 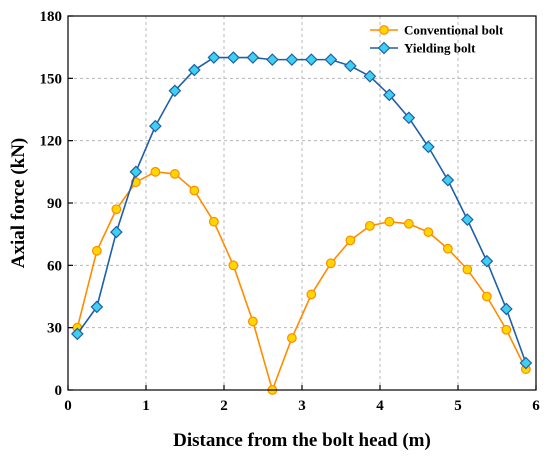 I want to click on x-tick-label: 2, so click(x=224, y=406).